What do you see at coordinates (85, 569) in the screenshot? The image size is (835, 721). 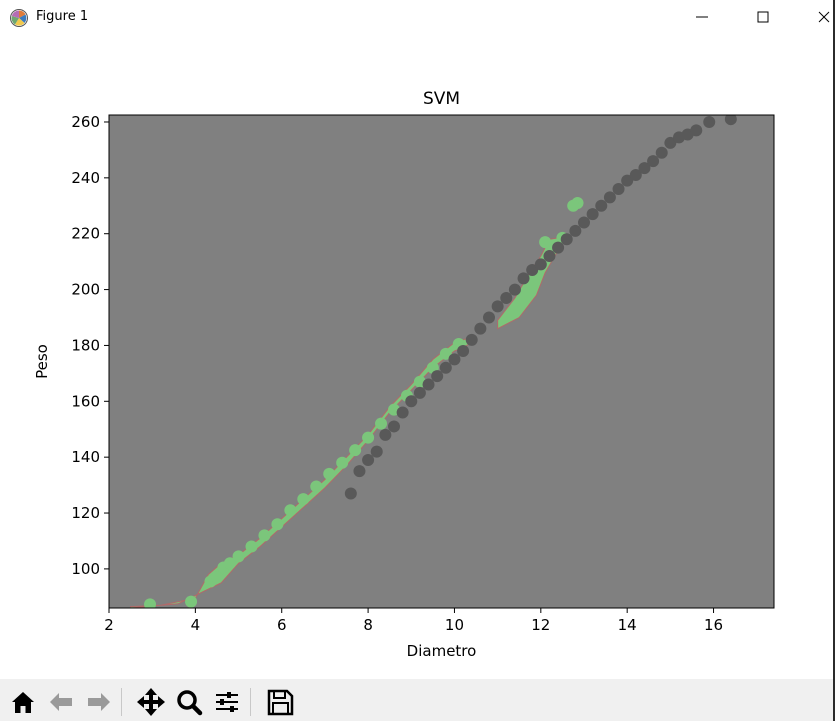 I see `y-tick-label: 100` at bounding box center [85, 569].